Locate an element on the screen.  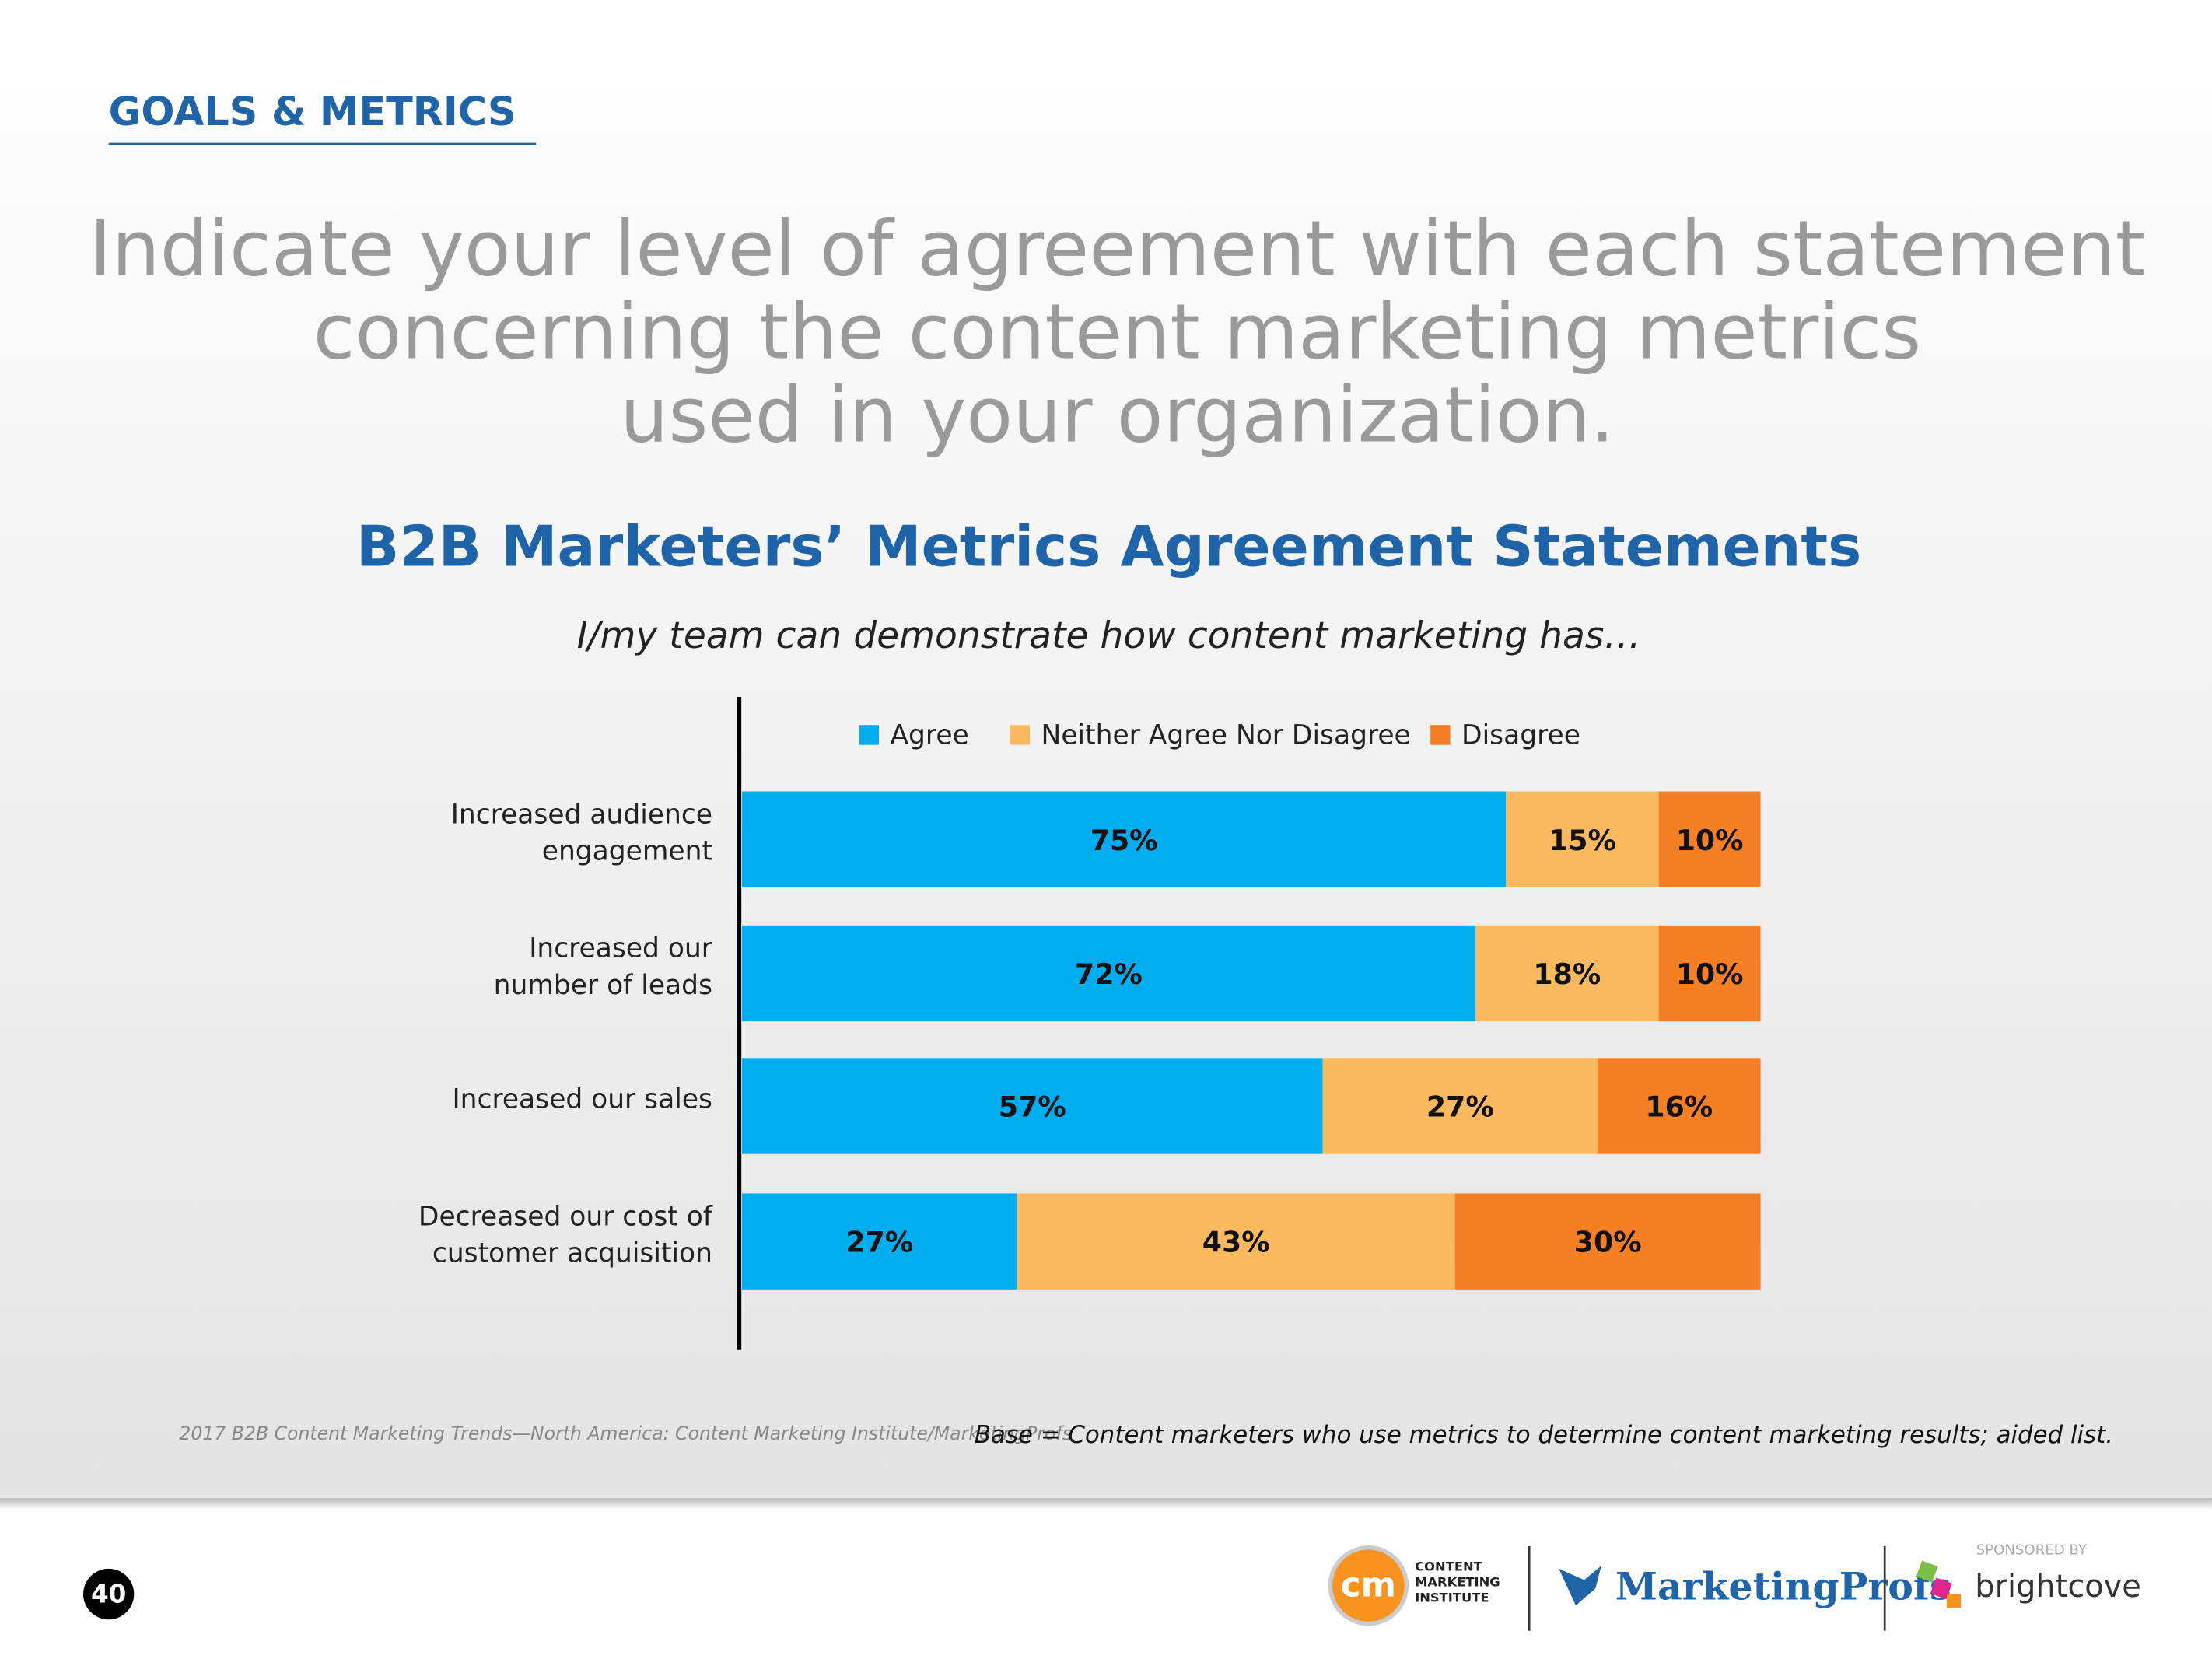
value-label: 30% is located at coordinates (1608, 1243).